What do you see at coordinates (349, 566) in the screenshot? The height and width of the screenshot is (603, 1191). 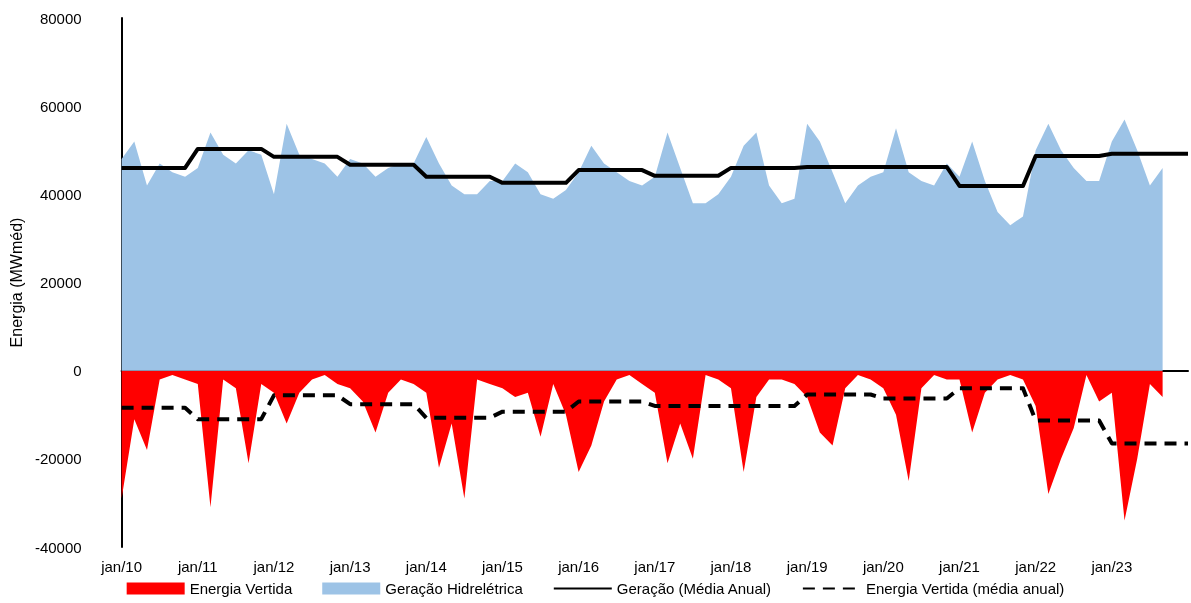 I see `x-tick-label: jan/13` at bounding box center [349, 566].